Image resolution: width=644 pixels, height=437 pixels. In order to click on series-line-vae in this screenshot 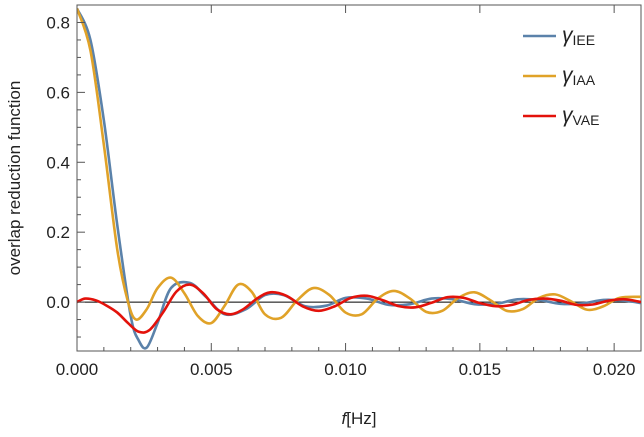, I will do `click(359, 308)`.